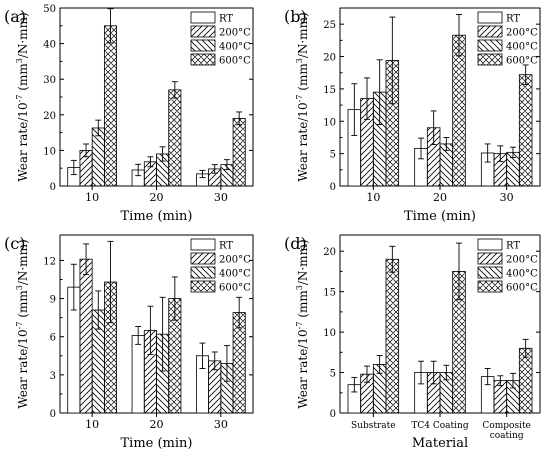 The height and width of the screenshot is (454, 550). What do you see at coordinates (49, 45) in the screenshot?
I see `y-tick-label: 40` at bounding box center [49, 45].